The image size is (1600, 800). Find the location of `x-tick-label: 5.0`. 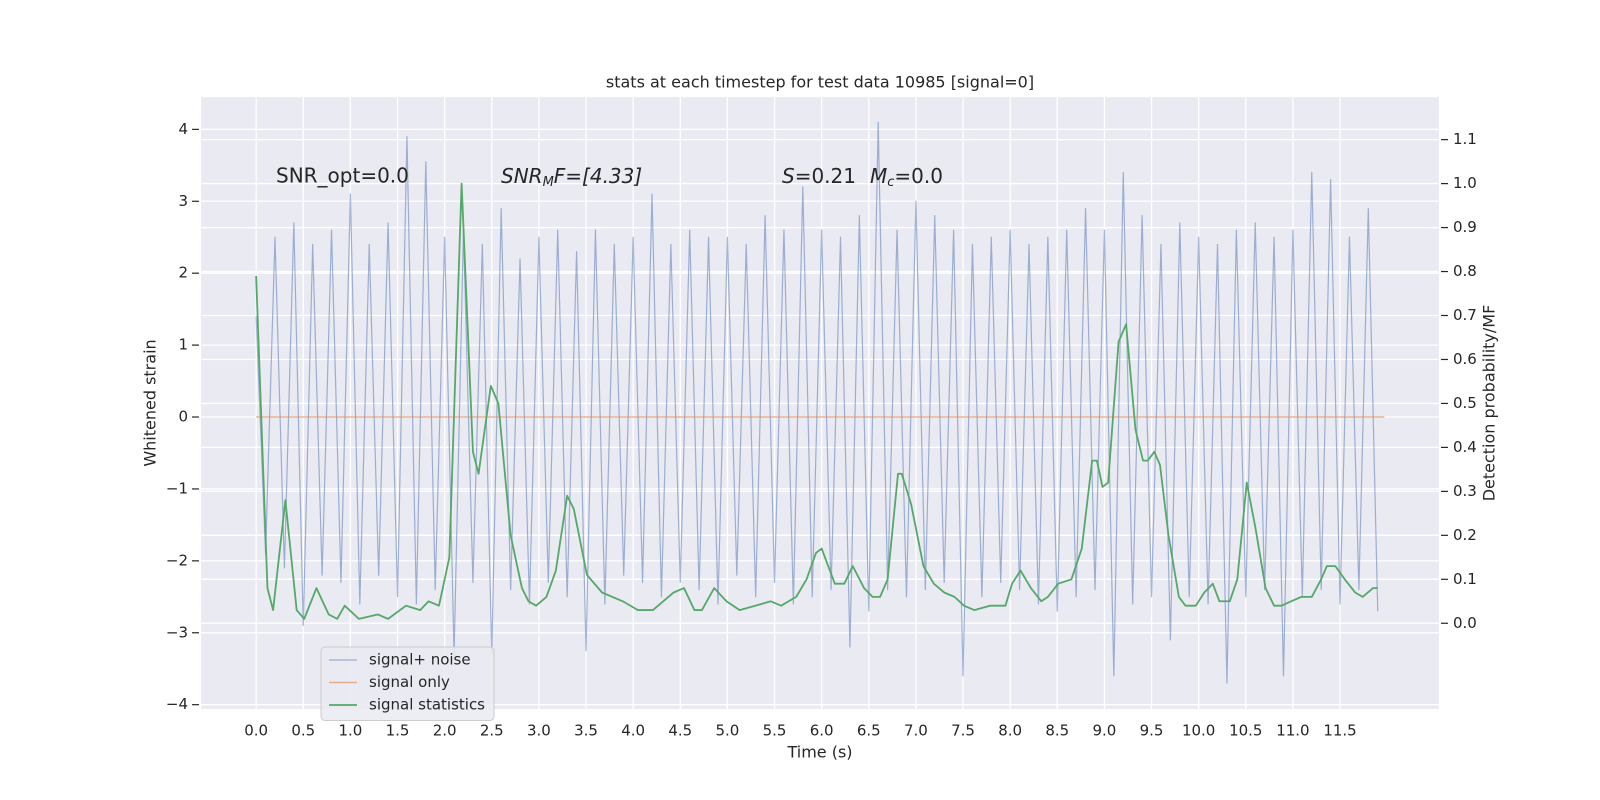

x-tick-label: 5.0 is located at coordinates (727, 731).